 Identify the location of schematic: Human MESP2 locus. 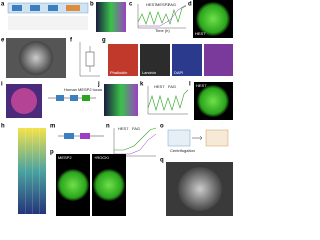
(75, 94).